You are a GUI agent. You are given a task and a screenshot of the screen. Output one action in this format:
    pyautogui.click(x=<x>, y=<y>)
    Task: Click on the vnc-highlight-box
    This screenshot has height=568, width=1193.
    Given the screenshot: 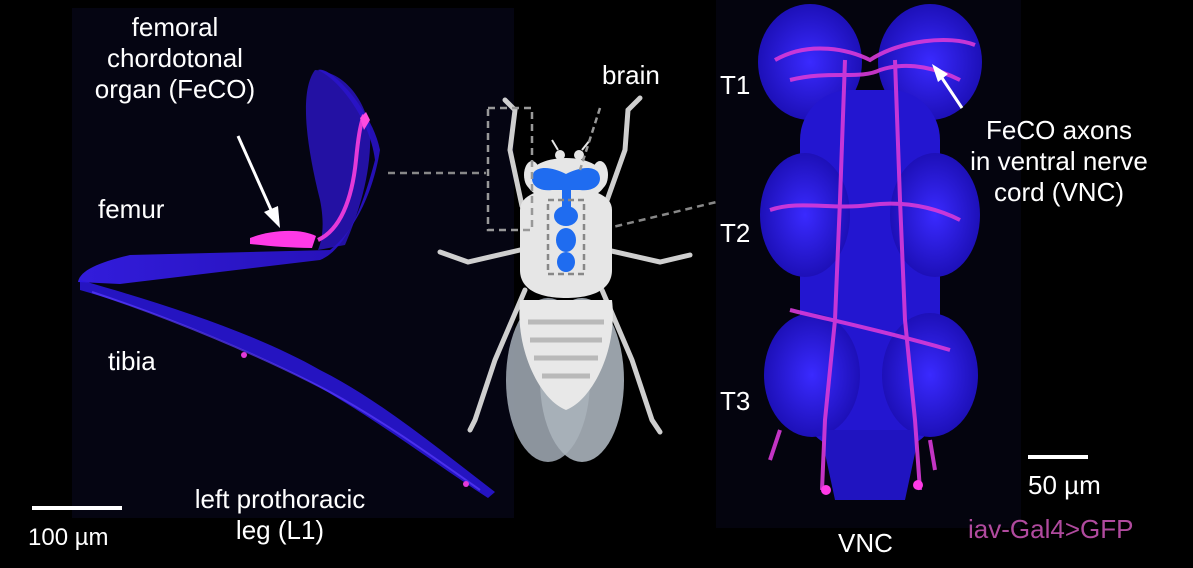 What is the action you would take?
    pyautogui.click(x=566, y=237)
    